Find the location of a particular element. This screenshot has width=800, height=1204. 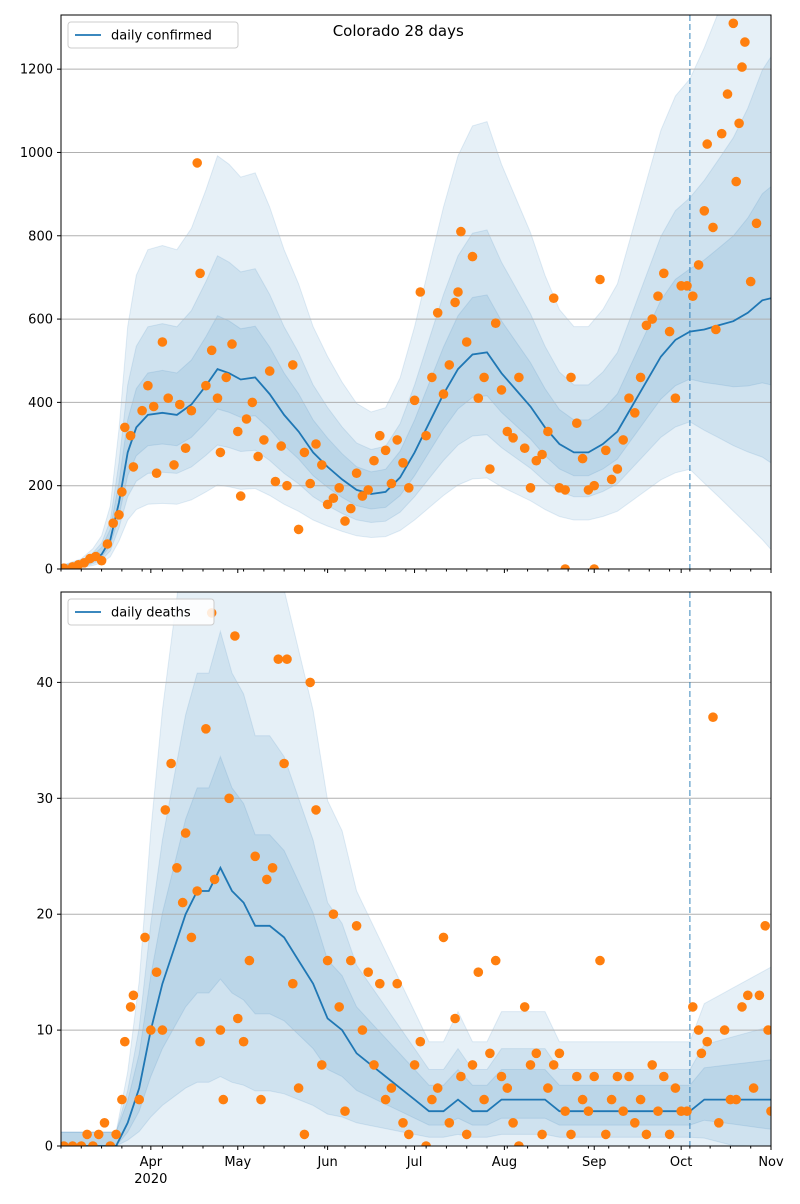

legend-label: daily deaths is located at coordinates (151, 613).